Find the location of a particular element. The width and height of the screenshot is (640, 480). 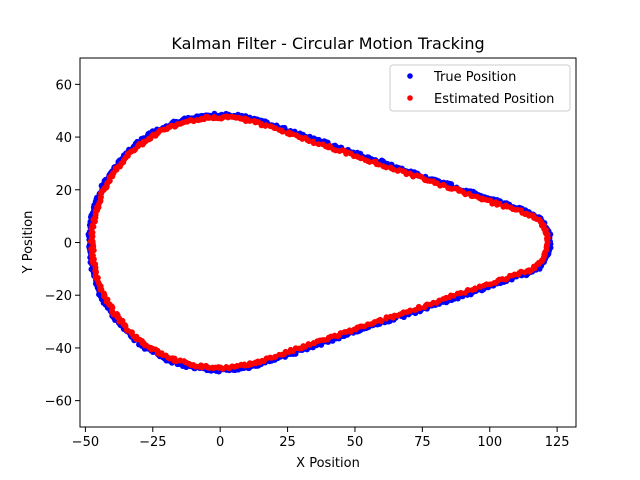

x-tick-label: 75 is located at coordinates (422, 442).